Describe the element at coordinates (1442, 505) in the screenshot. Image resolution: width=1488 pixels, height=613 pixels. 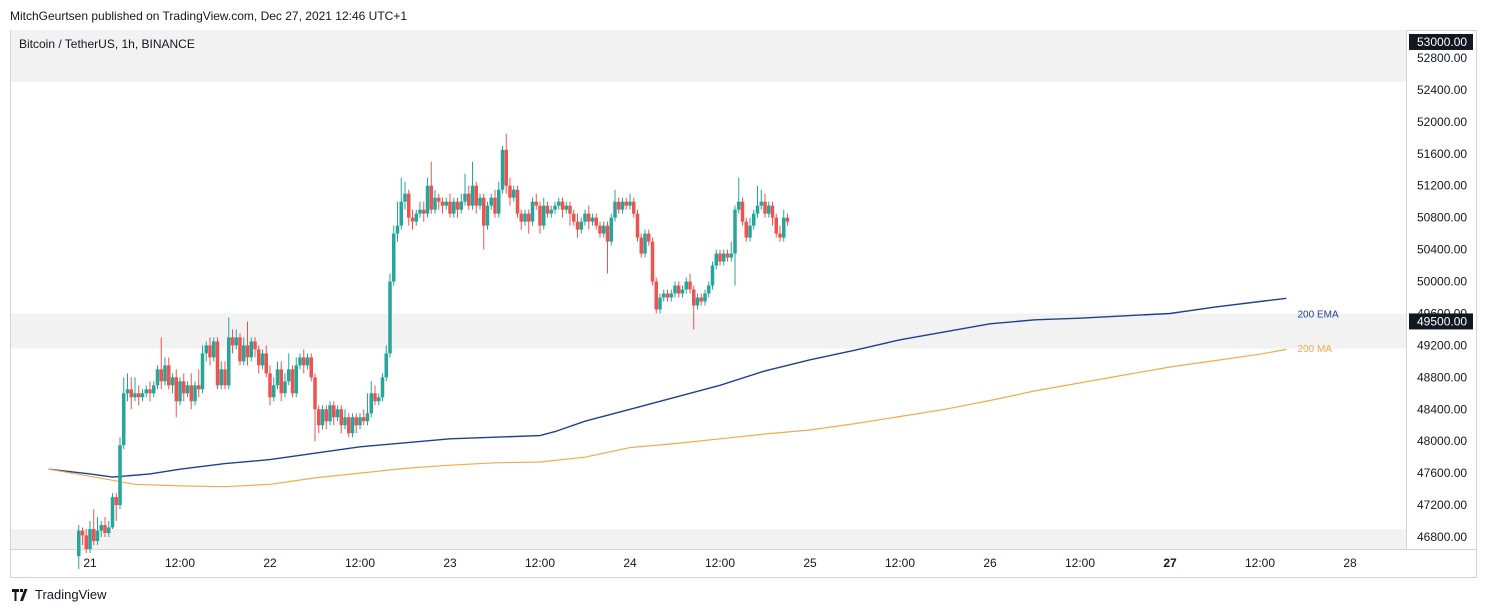
I see `price-tick-label: 47200.00` at that location.